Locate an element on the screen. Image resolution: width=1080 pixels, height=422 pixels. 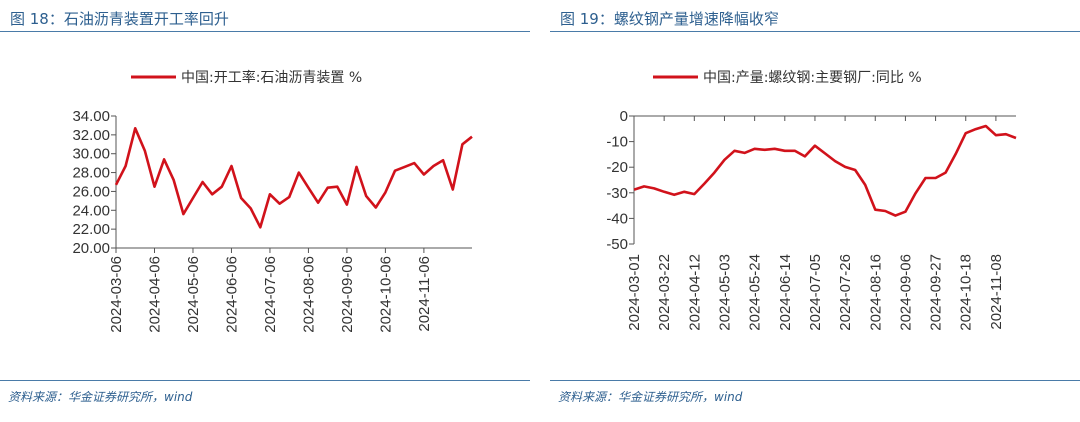
y-tick-label: 34.00 is located at coordinates (91, 116).